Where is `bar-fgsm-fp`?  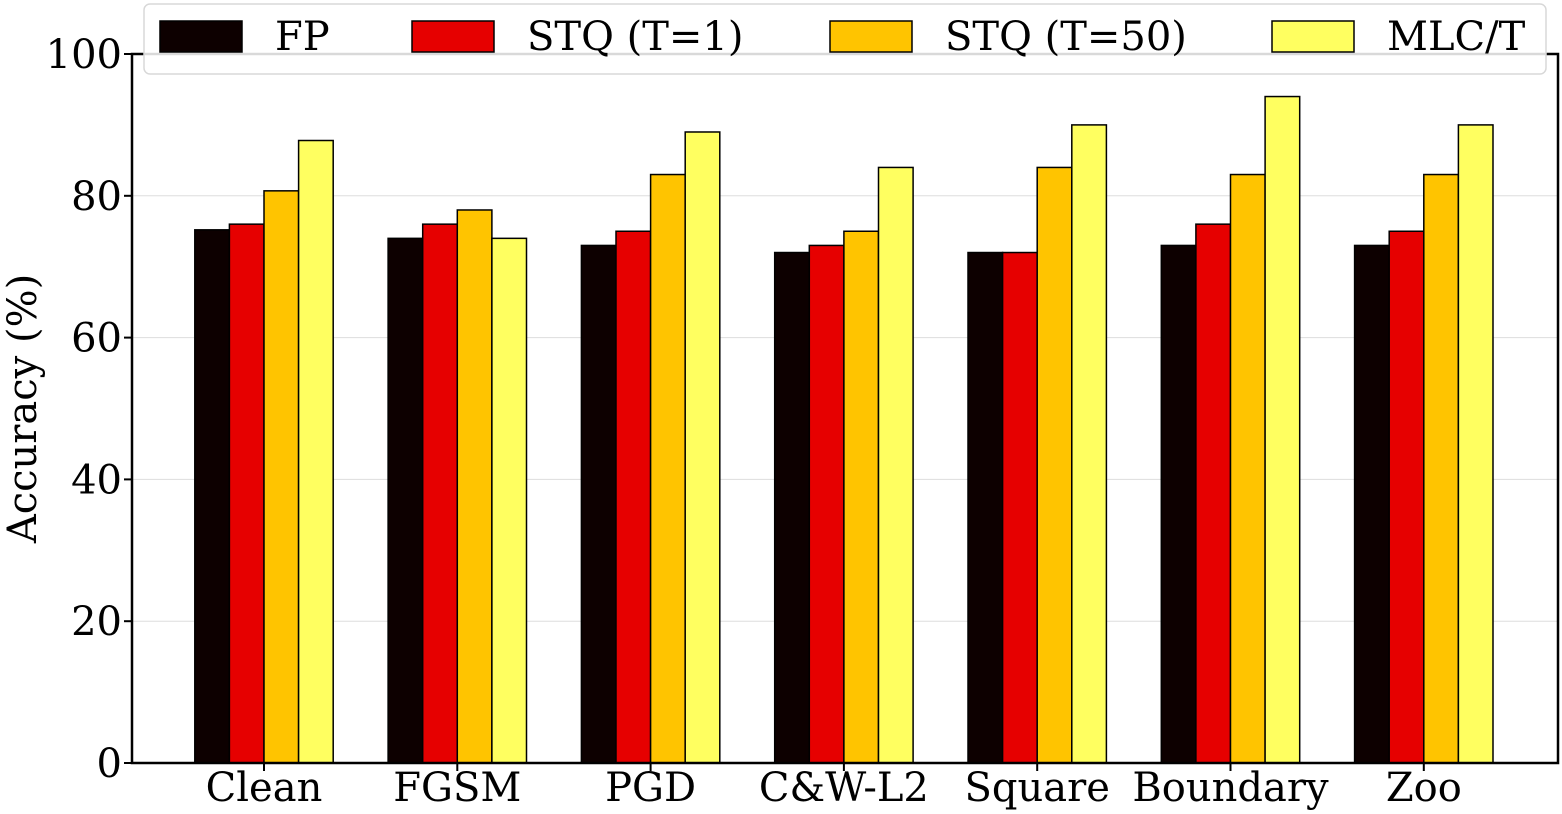 bar-fgsm-fp is located at coordinates (405, 500).